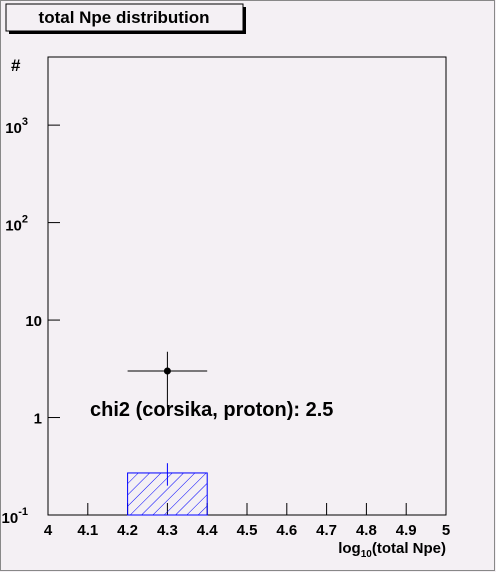 The image size is (496, 572). Describe the element at coordinates (87, 530) in the screenshot. I see `x-tick-label: 4.1` at that location.